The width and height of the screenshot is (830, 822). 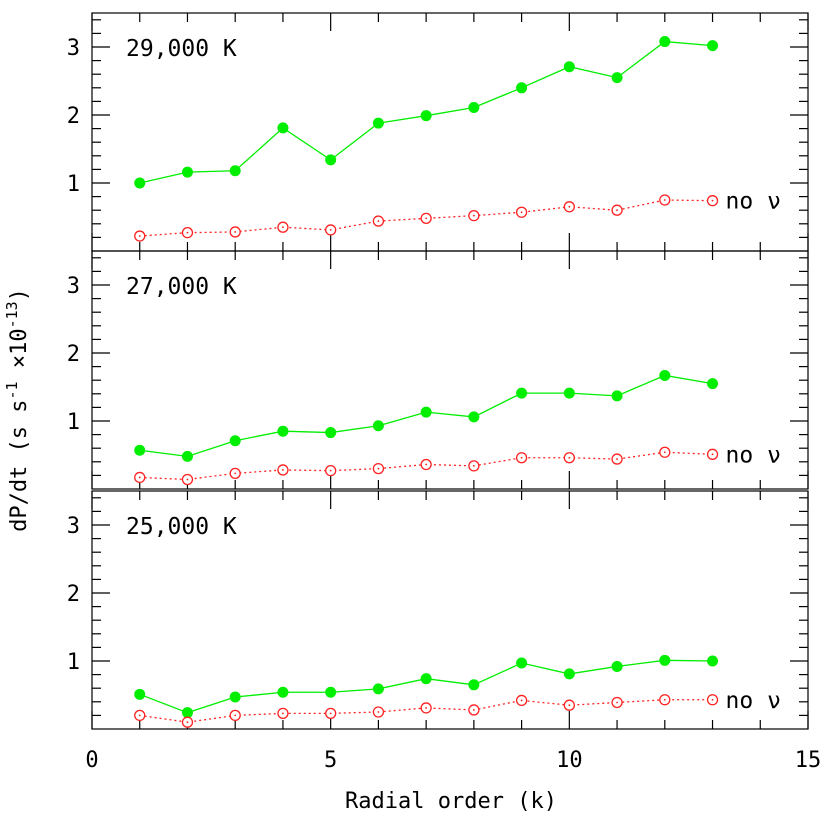 What do you see at coordinates (181, 287) in the screenshot?
I see `panel-title: 27,000 K` at bounding box center [181, 287].